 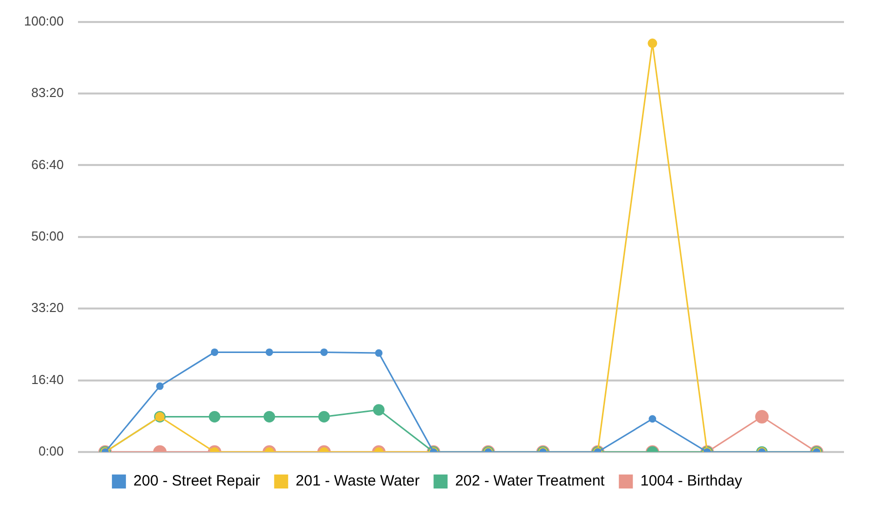 What do you see at coordinates (47, 308) in the screenshot?
I see `y-tick-label: 33:20` at bounding box center [47, 308].